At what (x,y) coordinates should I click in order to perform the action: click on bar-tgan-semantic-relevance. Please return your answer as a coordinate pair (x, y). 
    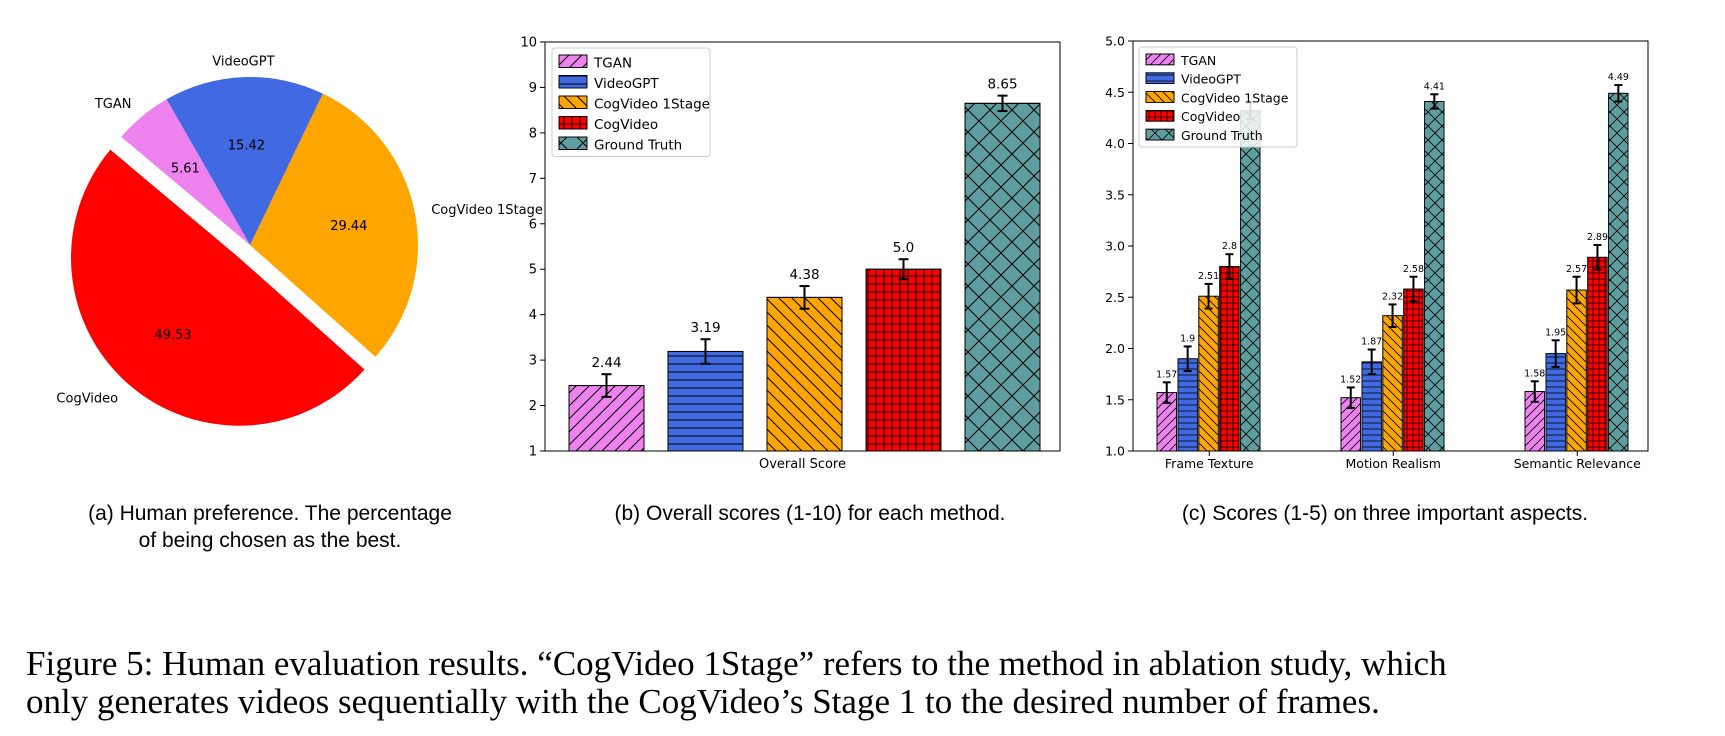
    Looking at the image, I should click on (1534, 421).